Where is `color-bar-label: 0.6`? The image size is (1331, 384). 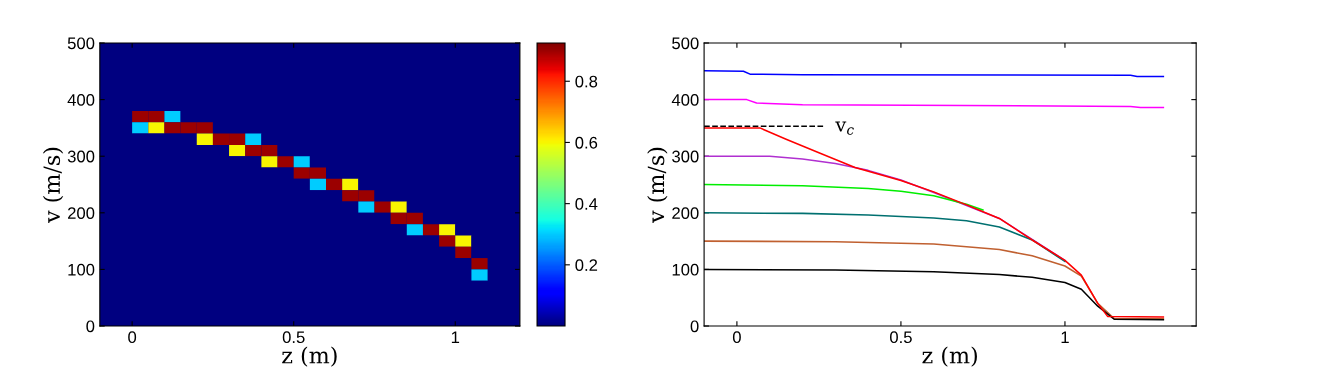 color-bar-label: 0.6 is located at coordinates (586, 142).